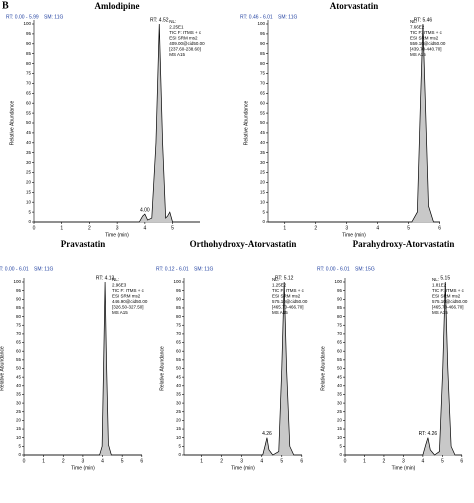 Image resolution: width=474 pixels, height=503 pixels. I want to click on x-tick-label: 1, so click(61, 228).